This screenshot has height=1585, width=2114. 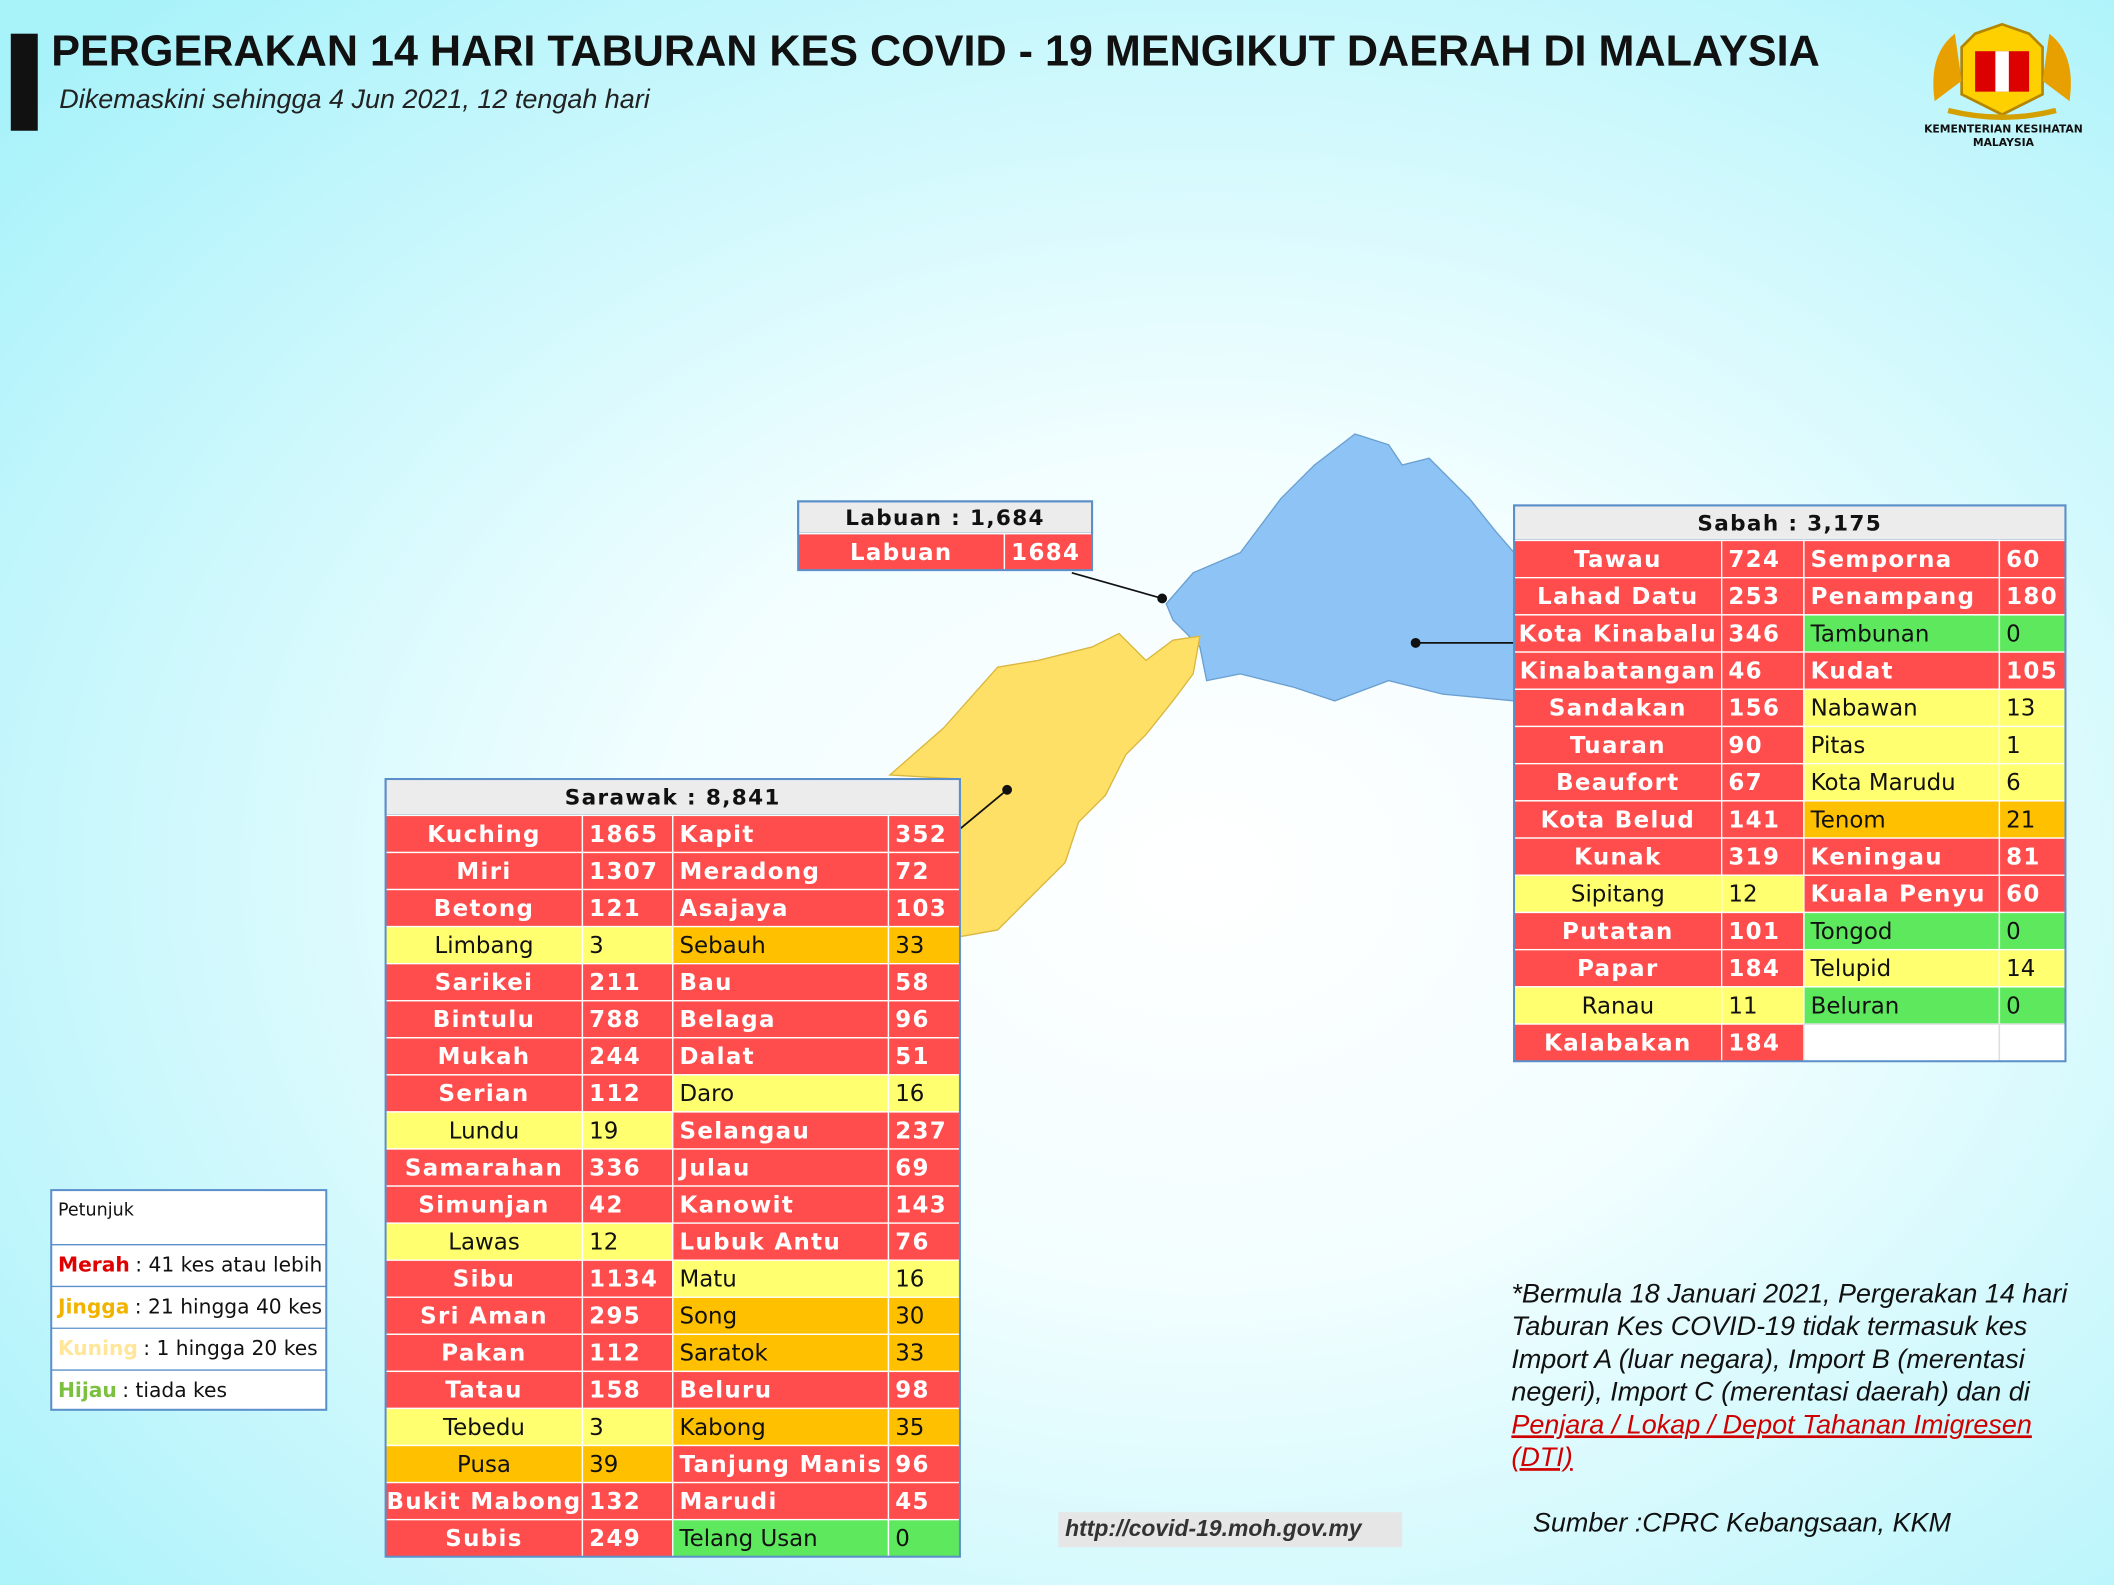 What do you see at coordinates (189, 1306) in the screenshot?
I see `legend-item: Jingga: 21 hingga 40 kes` at bounding box center [189, 1306].